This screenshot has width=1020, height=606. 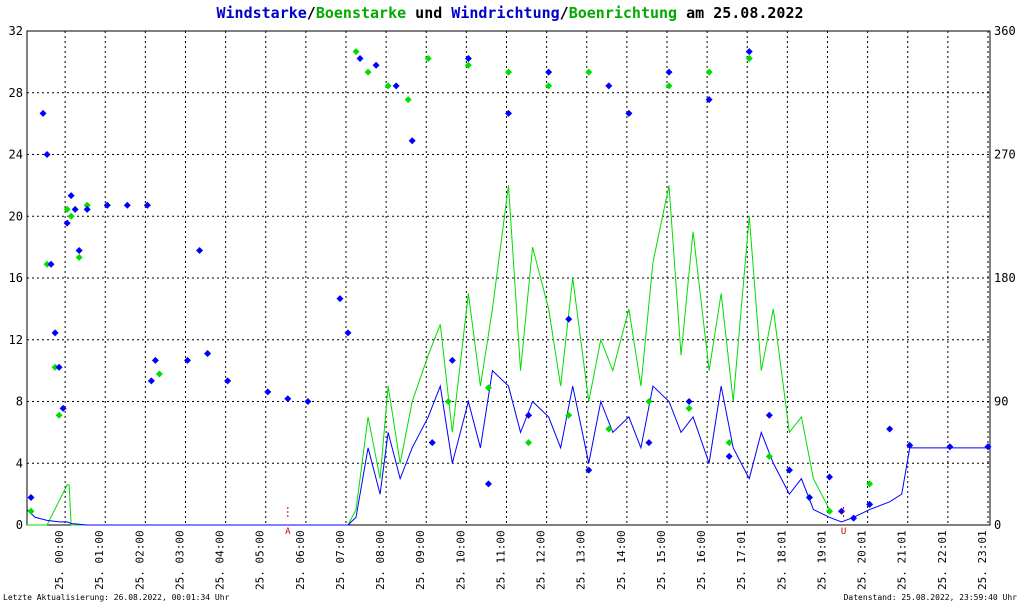 I want to click on title-sep1: /, so click(x=311, y=13).